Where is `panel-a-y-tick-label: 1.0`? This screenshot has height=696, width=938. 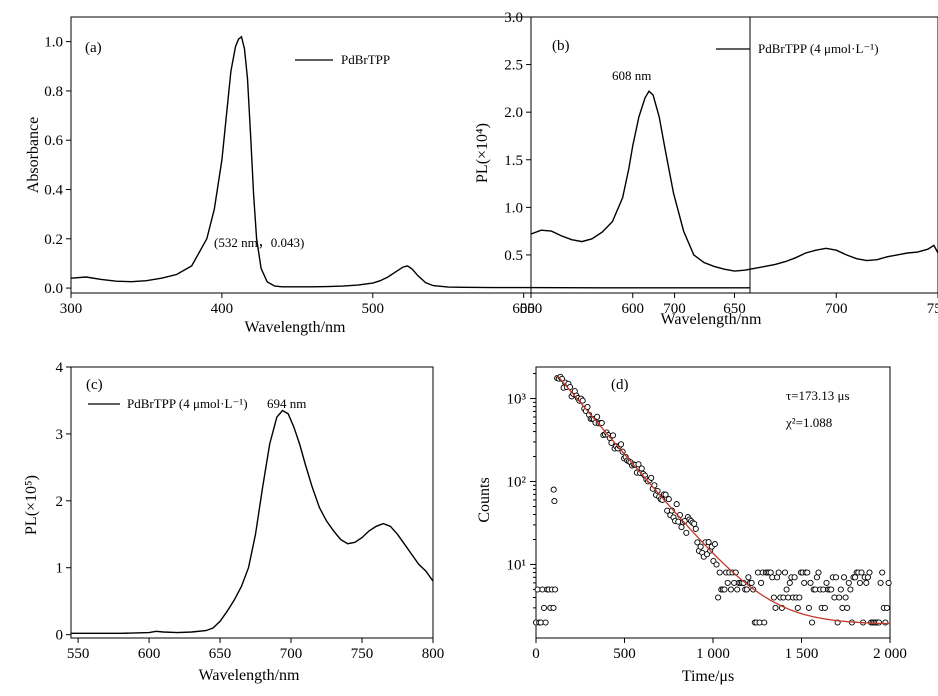 panel-a-y-tick-label: 1.0 is located at coordinates (53, 43).